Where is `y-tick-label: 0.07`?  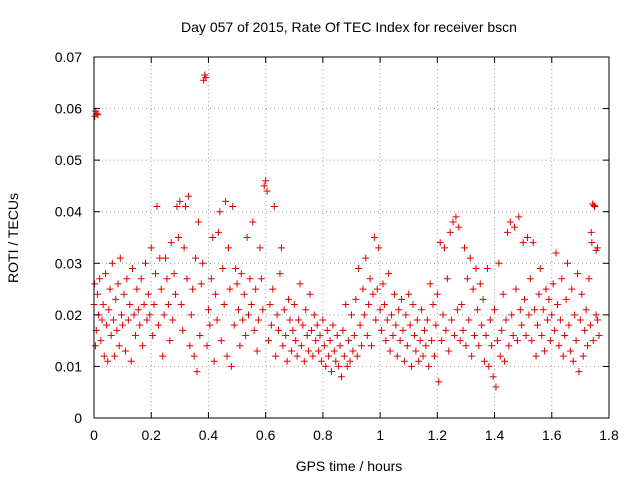
y-tick-label: 0.07 is located at coordinates (68, 57).